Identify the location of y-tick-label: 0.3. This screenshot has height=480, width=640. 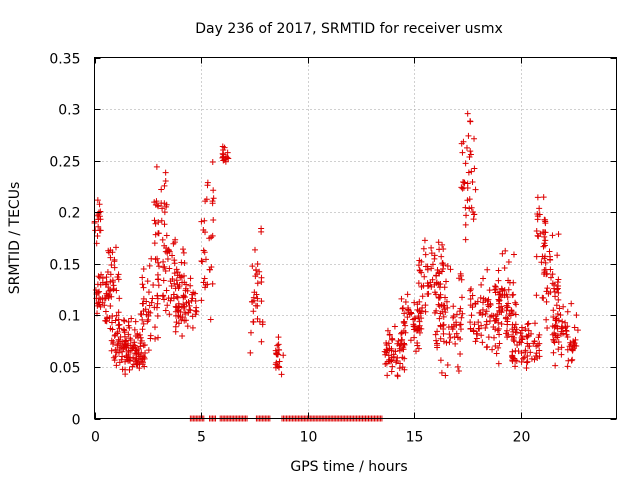
(69, 111).